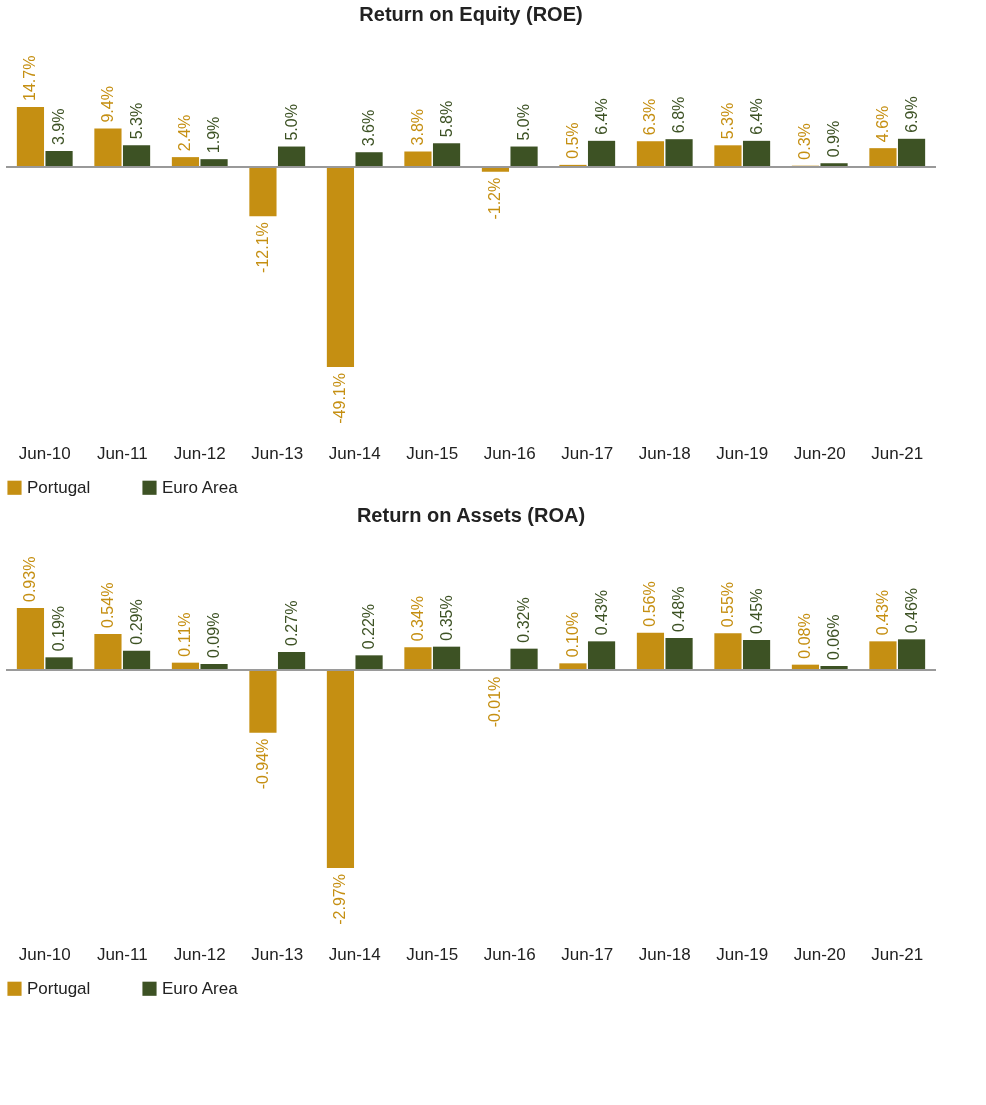  What do you see at coordinates (805, 141) in the screenshot?
I see `data-label: 0.3%` at bounding box center [805, 141].